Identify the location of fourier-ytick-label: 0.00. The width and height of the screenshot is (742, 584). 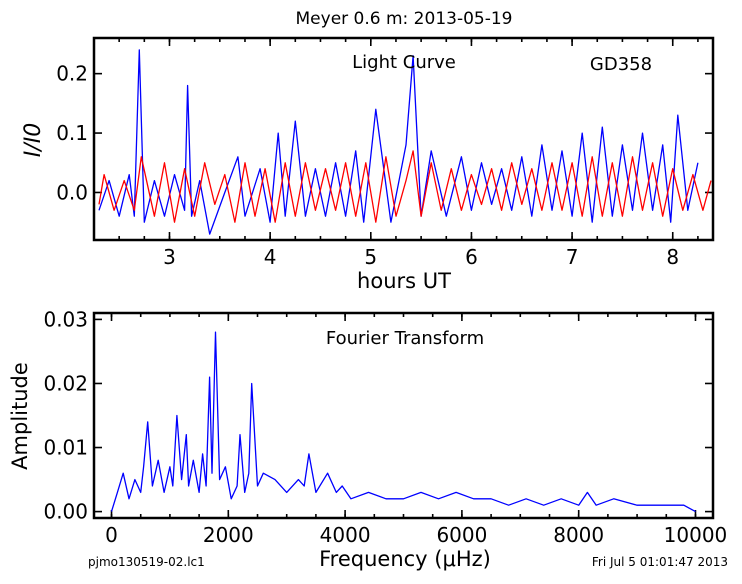
(65, 512).